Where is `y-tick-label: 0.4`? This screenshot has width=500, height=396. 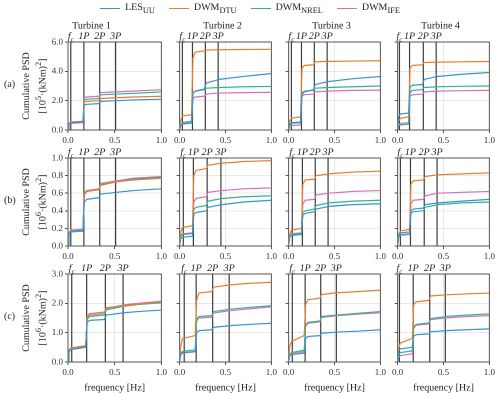
y-tick-label: 0.4 is located at coordinates (58, 210).